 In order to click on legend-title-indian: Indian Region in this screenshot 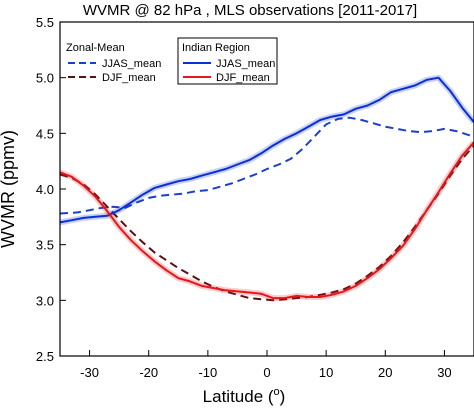, I will do `click(216, 48)`.